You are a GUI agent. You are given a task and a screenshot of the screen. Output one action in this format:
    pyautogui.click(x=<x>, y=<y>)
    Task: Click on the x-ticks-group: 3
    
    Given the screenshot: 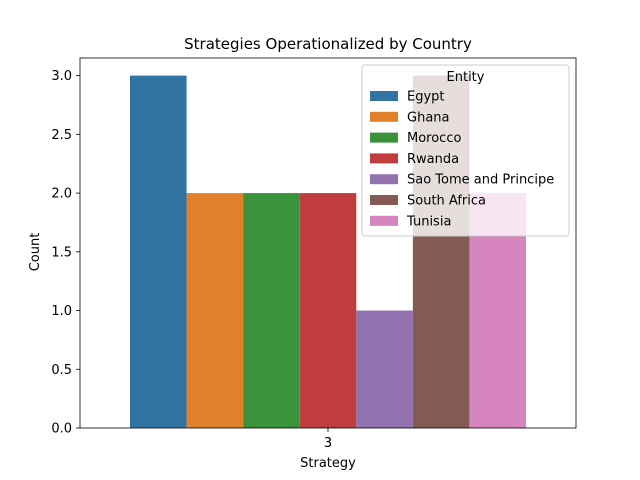 What is the action you would take?
    pyautogui.click(x=328, y=439)
    